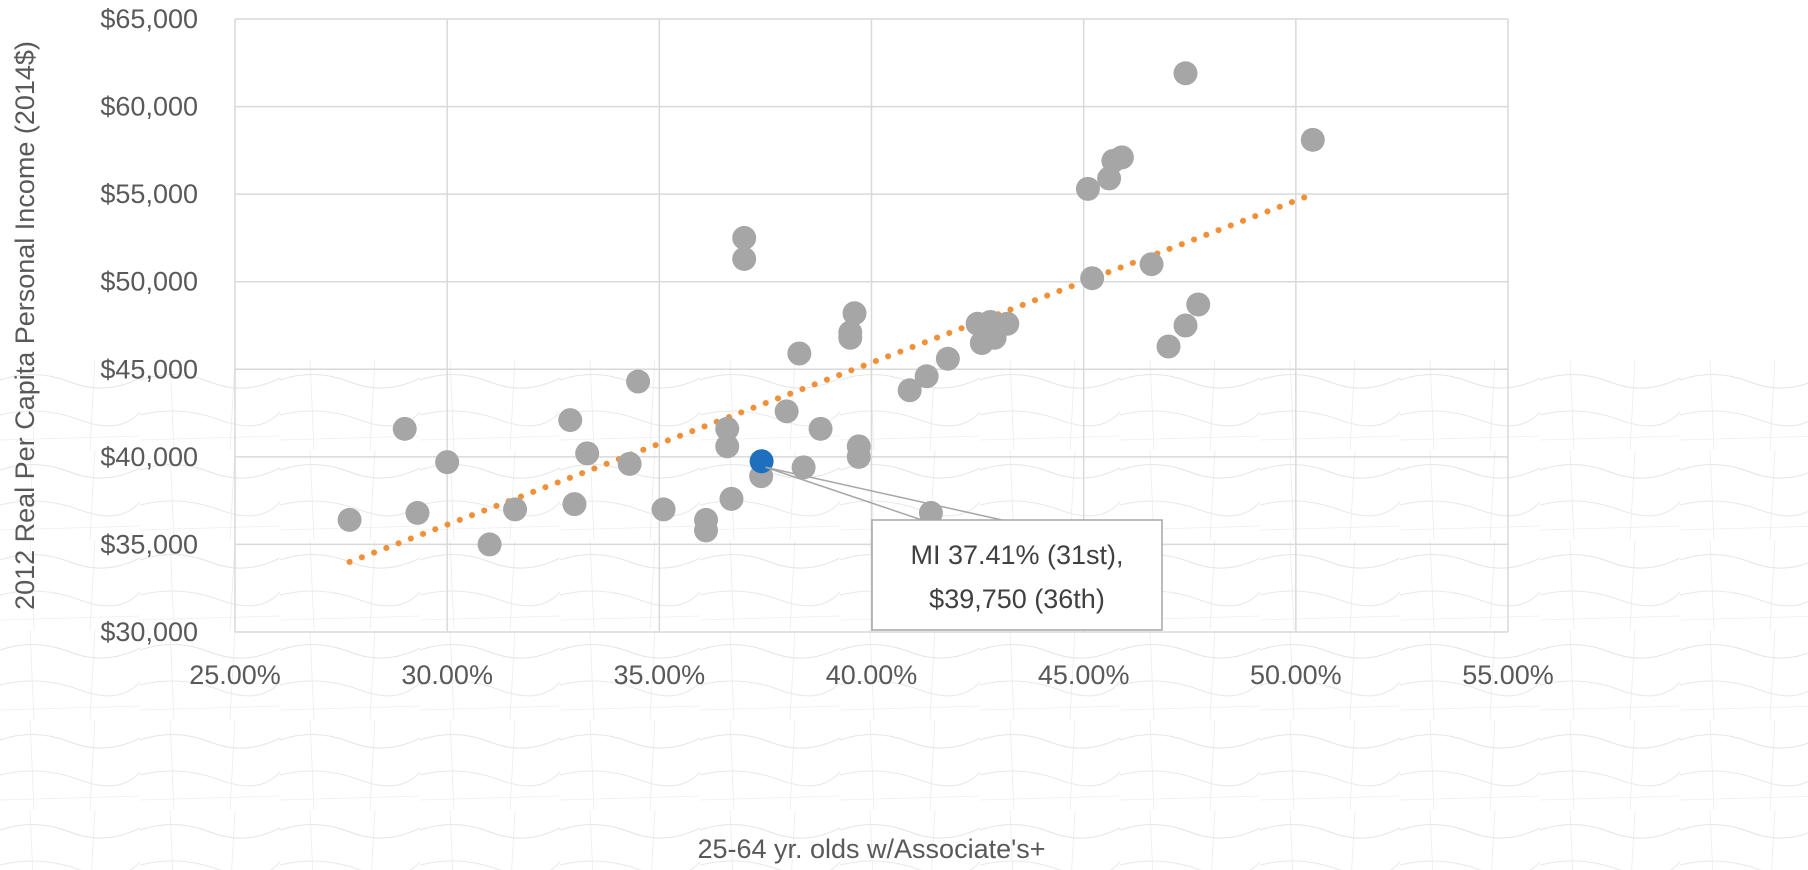  Describe the element at coordinates (149, 457) in the screenshot. I see `y-tick-label: $40,000` at that location.